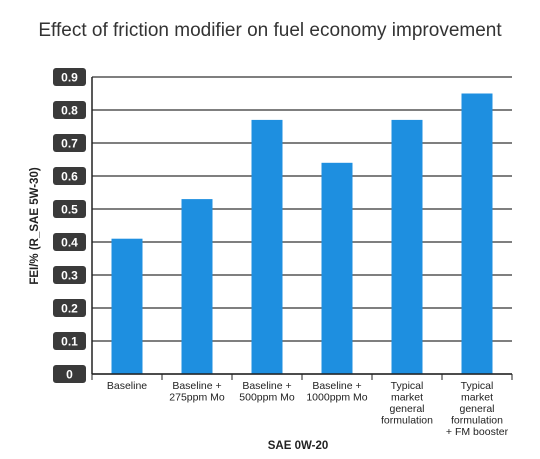 The image size is (540, 459). I want to click on y-tick-labels: 0 0.1 0.2 0.3 0.4 0.5 0.6 0.7 0.8 0.9, so click(69, 225).